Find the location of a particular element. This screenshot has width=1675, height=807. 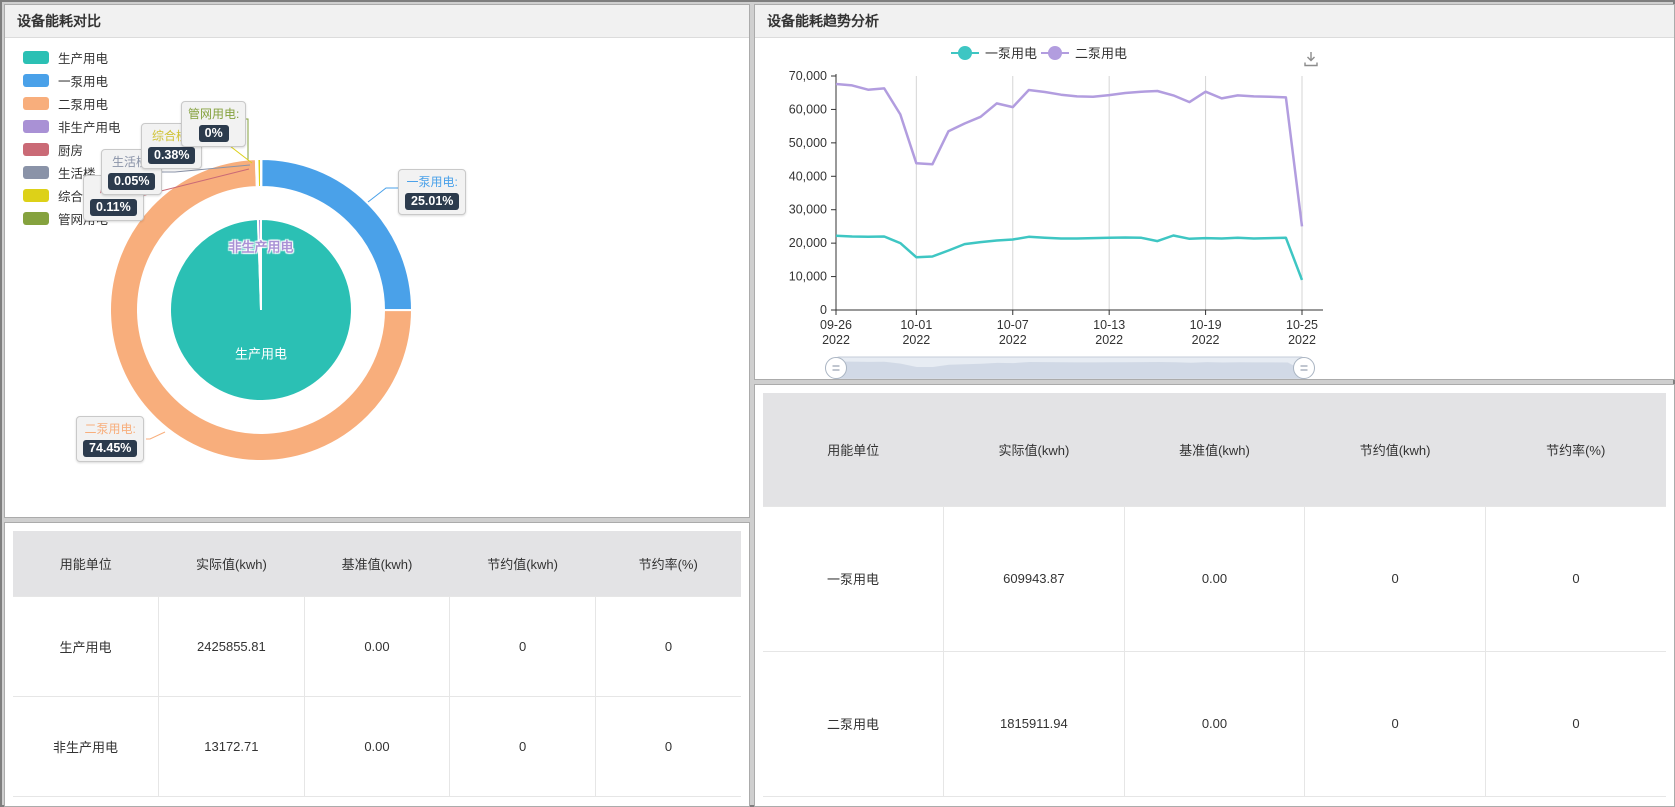

legend-item-生产用电: 生产用电 is located at coordinates (72, 57).